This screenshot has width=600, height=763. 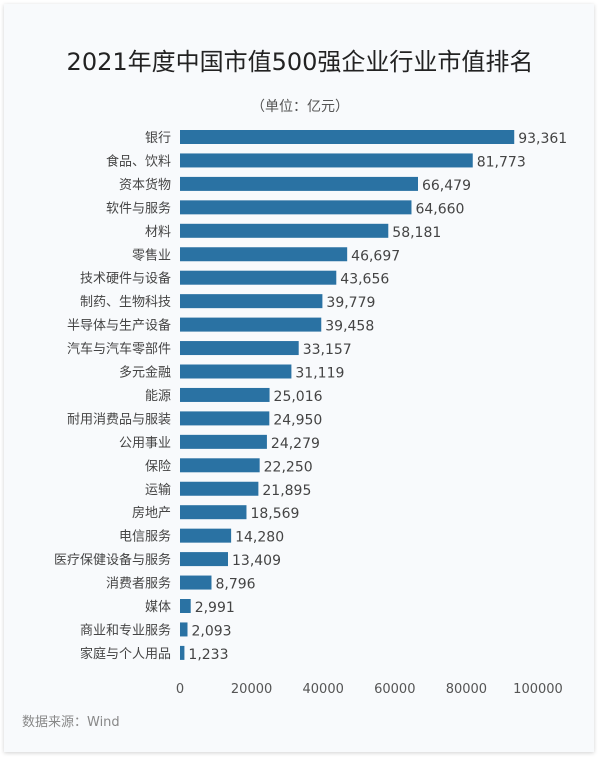 What do you see at coordinates (158, 396) in the screenshot?
I see `category-label: 能源` at bounding box center [158, 396].